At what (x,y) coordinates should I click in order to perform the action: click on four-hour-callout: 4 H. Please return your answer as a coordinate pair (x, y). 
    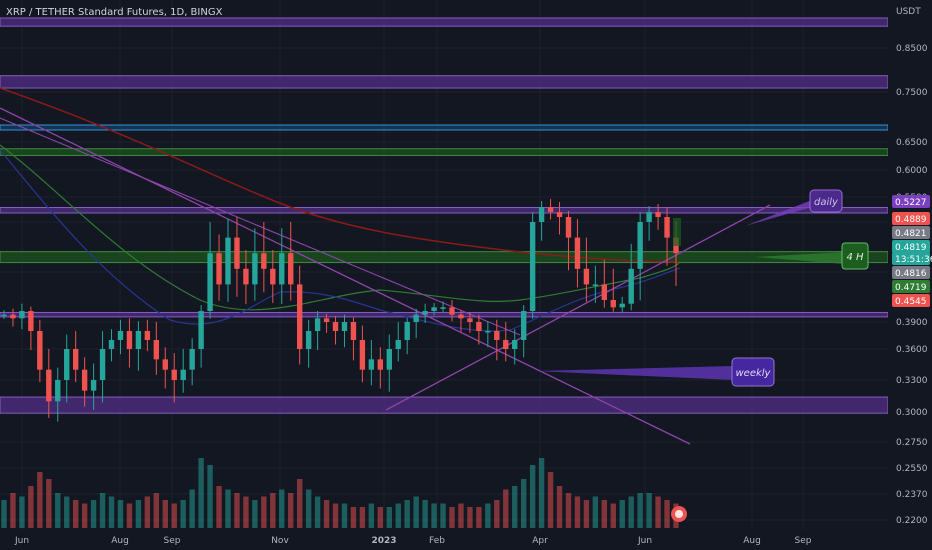
    Looking at the image, I should click on (812, 256).